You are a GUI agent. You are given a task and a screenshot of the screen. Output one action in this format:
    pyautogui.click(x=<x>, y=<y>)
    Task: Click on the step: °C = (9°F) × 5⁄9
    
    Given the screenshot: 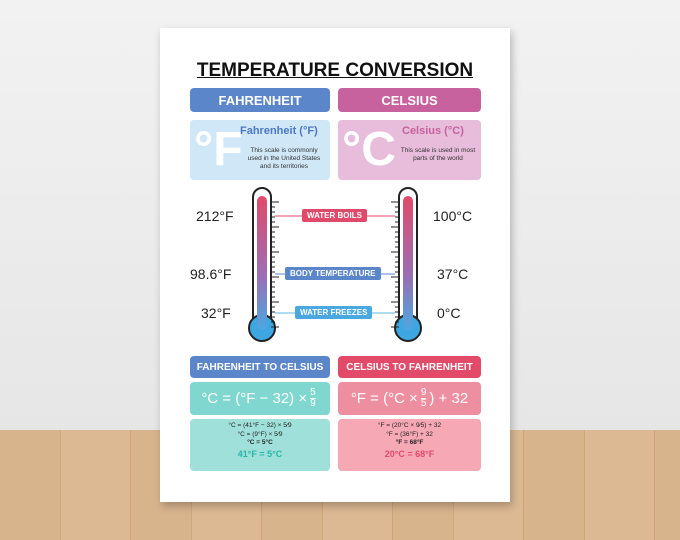 What is the action you would take?
    pyautogui.click(x=260, y=434)
    